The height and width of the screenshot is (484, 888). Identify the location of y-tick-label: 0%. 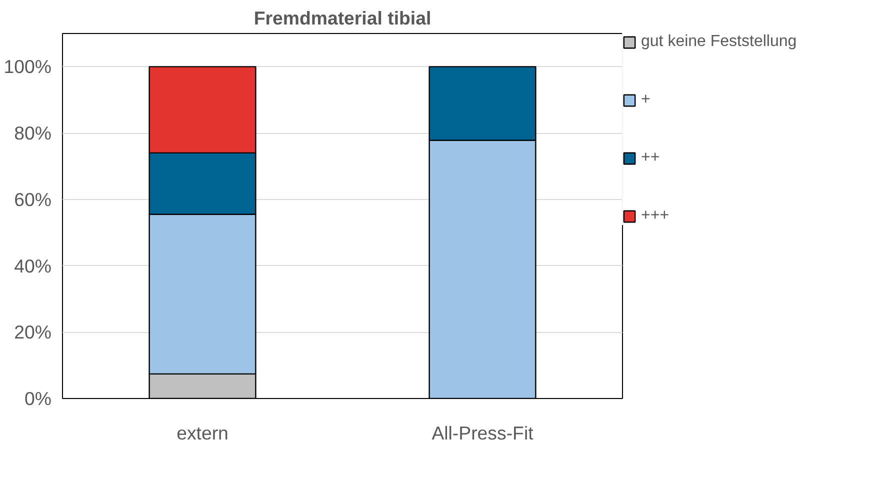
(38, 398).